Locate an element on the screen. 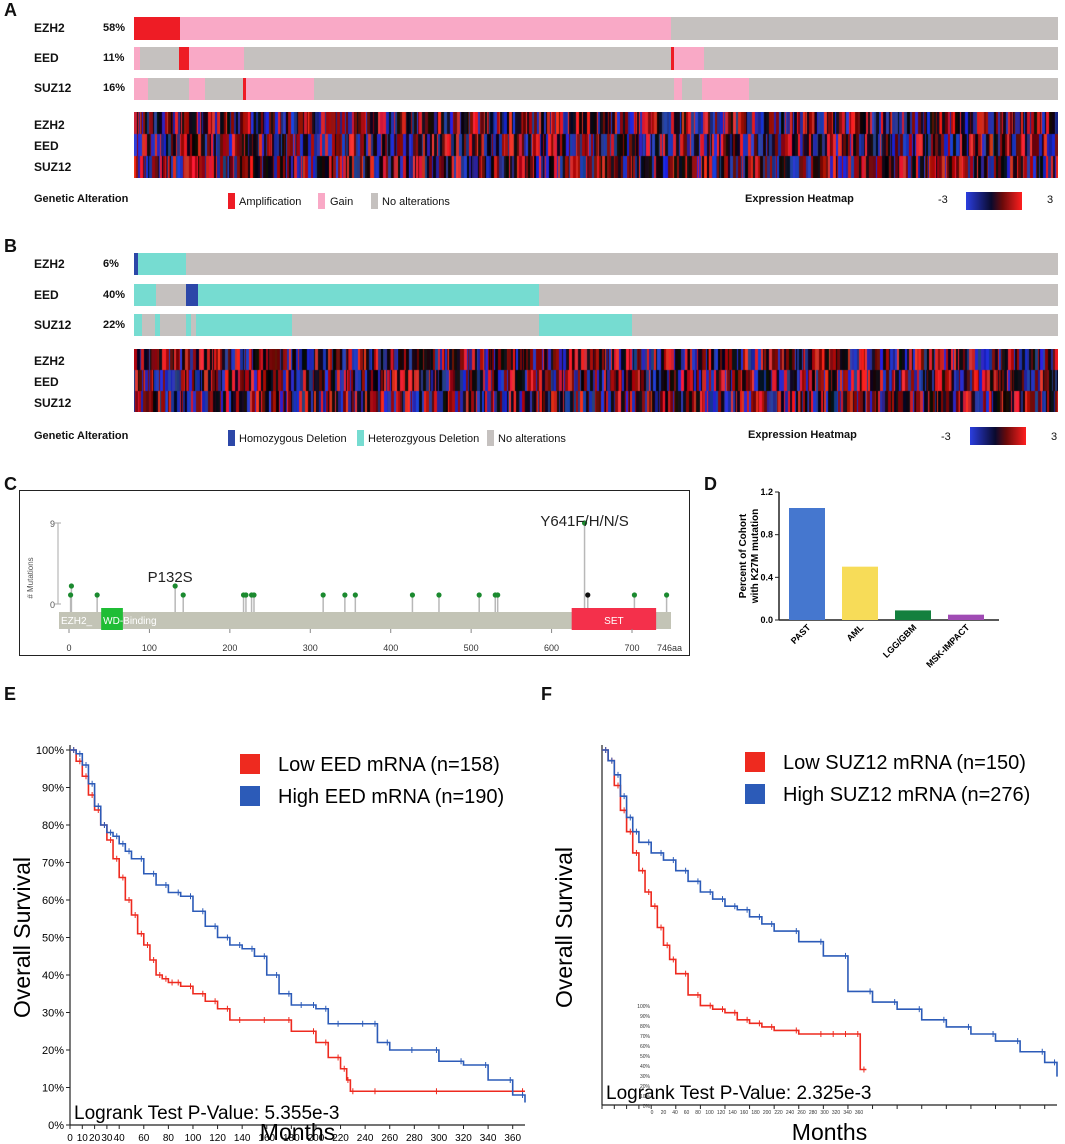 Image resolution: width=1065 pixels, height=1144 pixels. domain-label: SET is located at coordinates (613, 621).